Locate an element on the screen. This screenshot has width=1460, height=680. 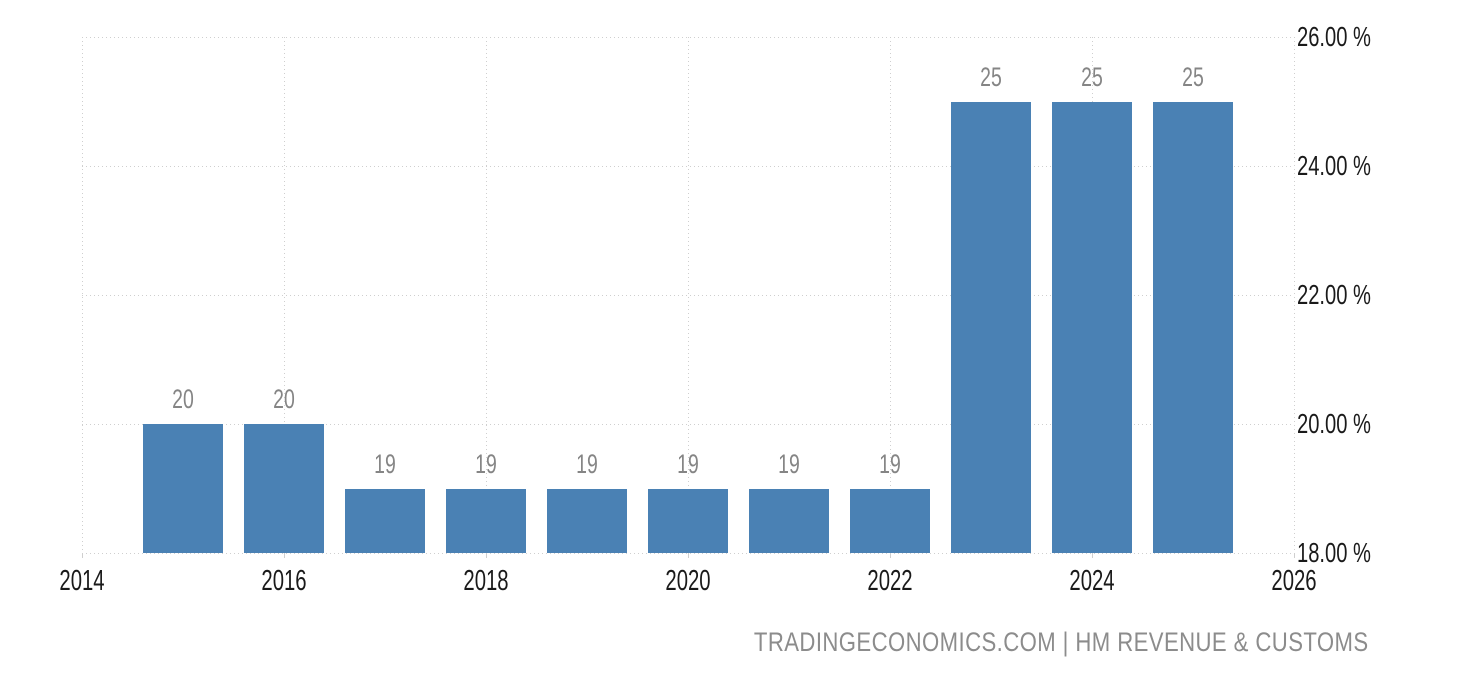
x-axis-tick-label: 2014 is located at coordinates (82, 581).